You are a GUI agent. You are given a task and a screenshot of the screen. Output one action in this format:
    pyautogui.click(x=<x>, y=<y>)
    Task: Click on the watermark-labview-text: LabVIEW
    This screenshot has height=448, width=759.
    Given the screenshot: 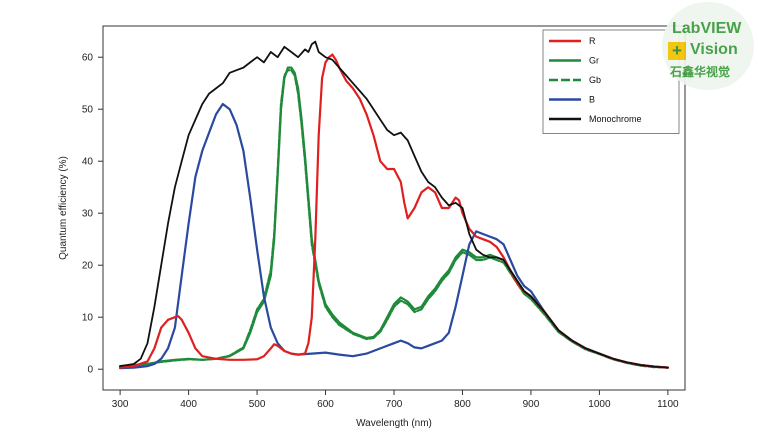 What is the action you would take?
    pyautogui.click(x=707, y=28)
    